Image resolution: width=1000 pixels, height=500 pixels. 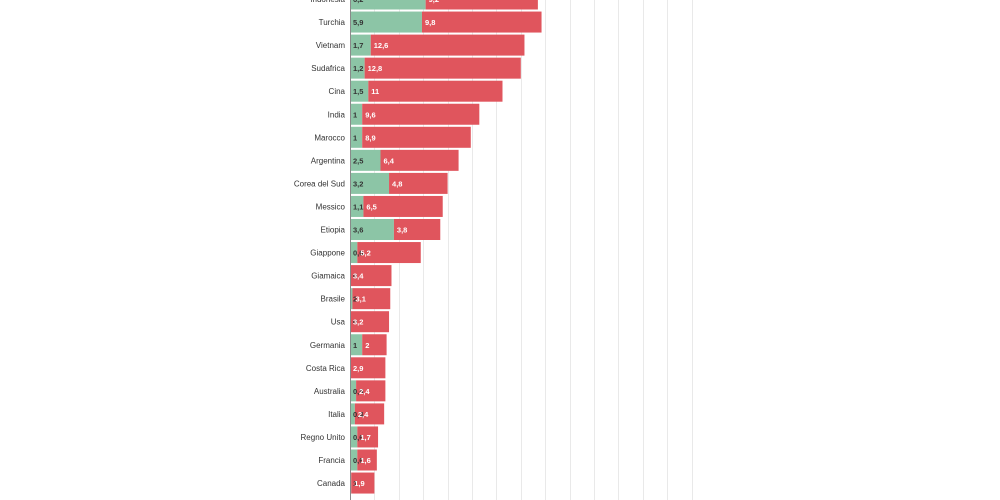 I want to click on category-label: Marocco, so click(x=329, y=137).